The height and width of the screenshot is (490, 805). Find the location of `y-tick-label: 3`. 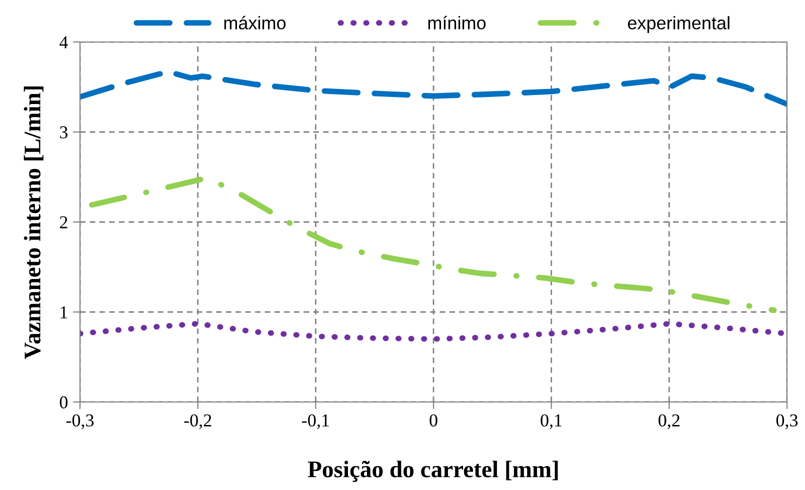

y-tick-label: 3 is located at coordinates (64, 132).